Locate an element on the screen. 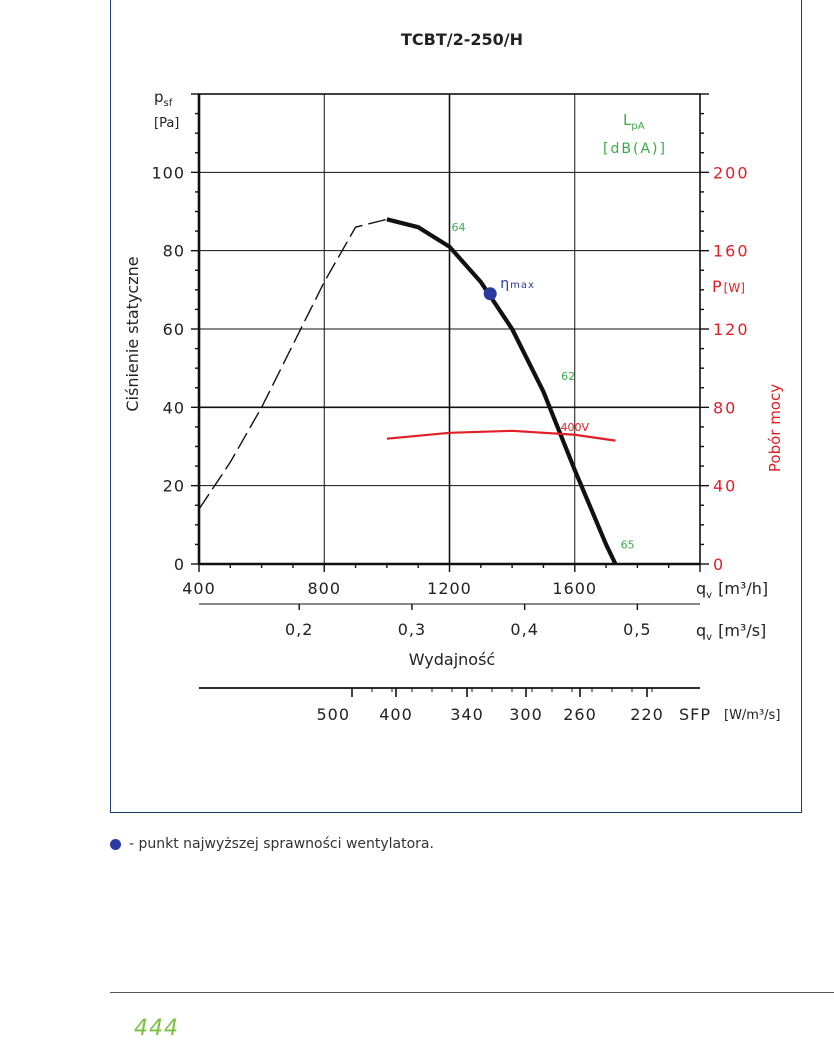 This screenshot has height=1041, width=834. x-axis-unit-m3h: qv [m³/h] is located at coordinates (732, 590).